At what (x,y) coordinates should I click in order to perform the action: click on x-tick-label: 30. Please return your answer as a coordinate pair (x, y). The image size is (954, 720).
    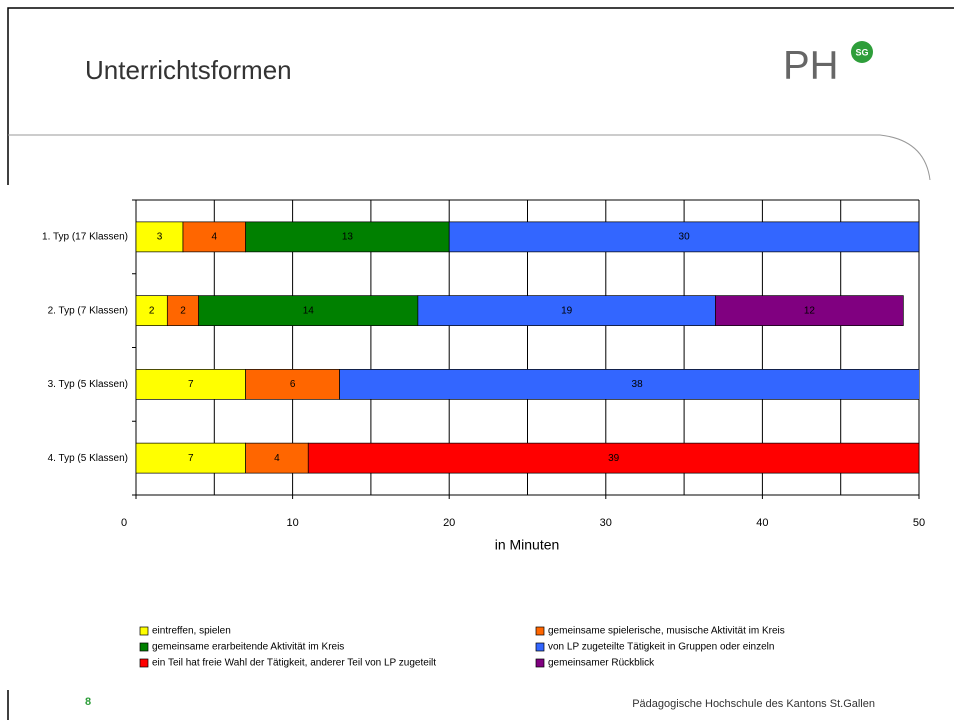
    Looking at the image, I should click on (606, 523).